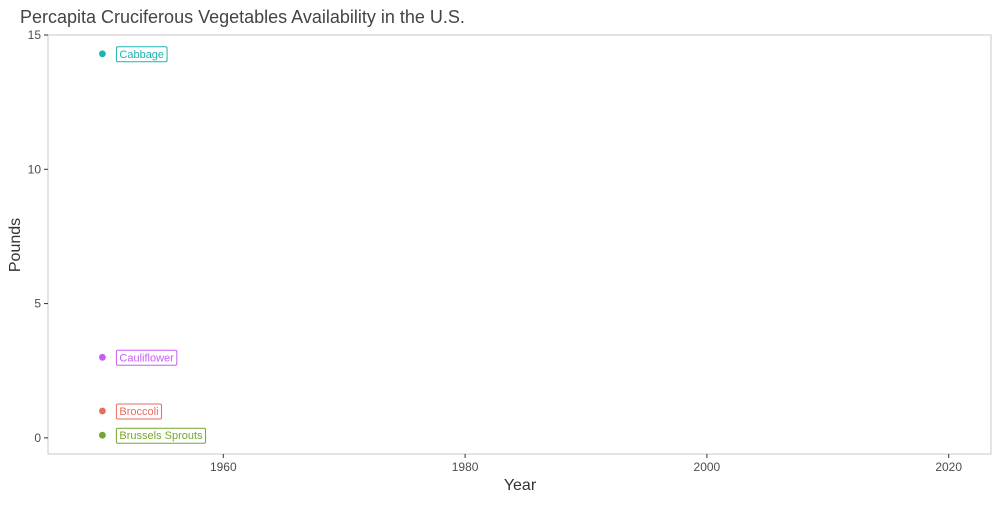 The width and height of the screenshot is (1000, 505). What do you see at coordinates (223, 467) in the screenshot?
I see `x-tick-label: 1960` at bounding box center [223, 467].